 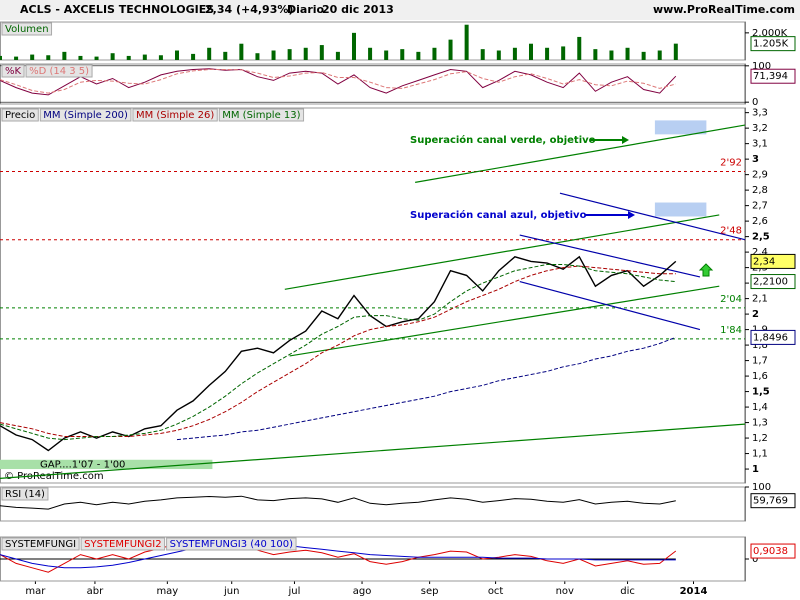 What do you see at coordinates (760, 299) in the screenshot?
I see `y-tick-label: 2,1` at bounding box center [760, 299].